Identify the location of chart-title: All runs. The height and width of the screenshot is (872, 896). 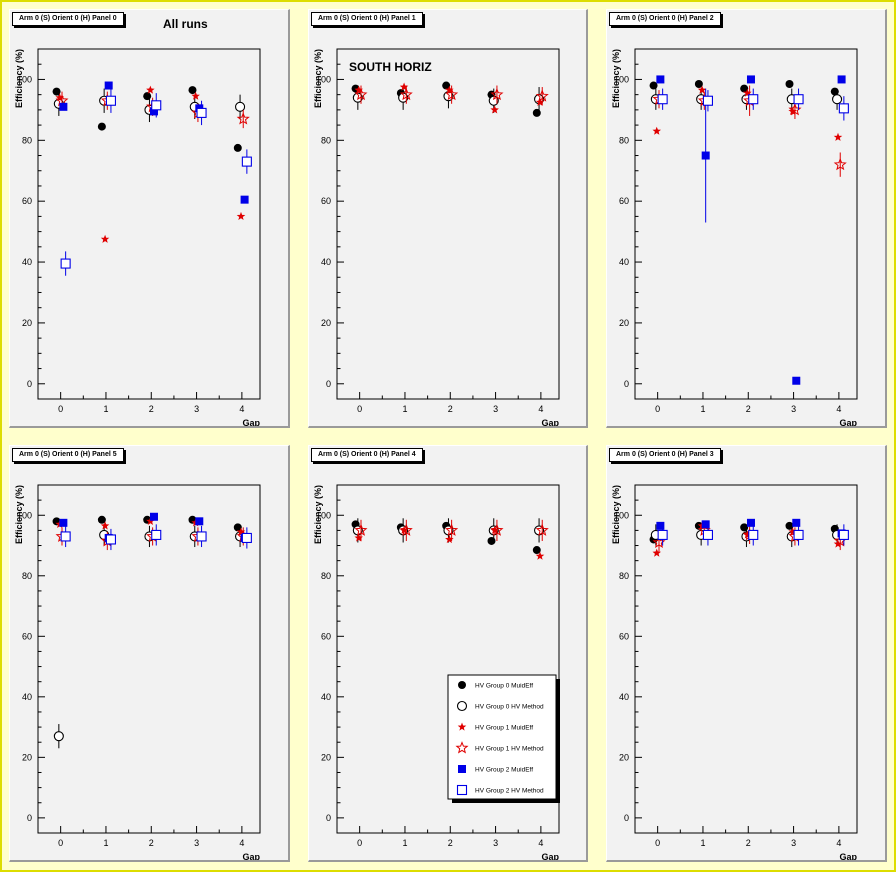
(185, 24).